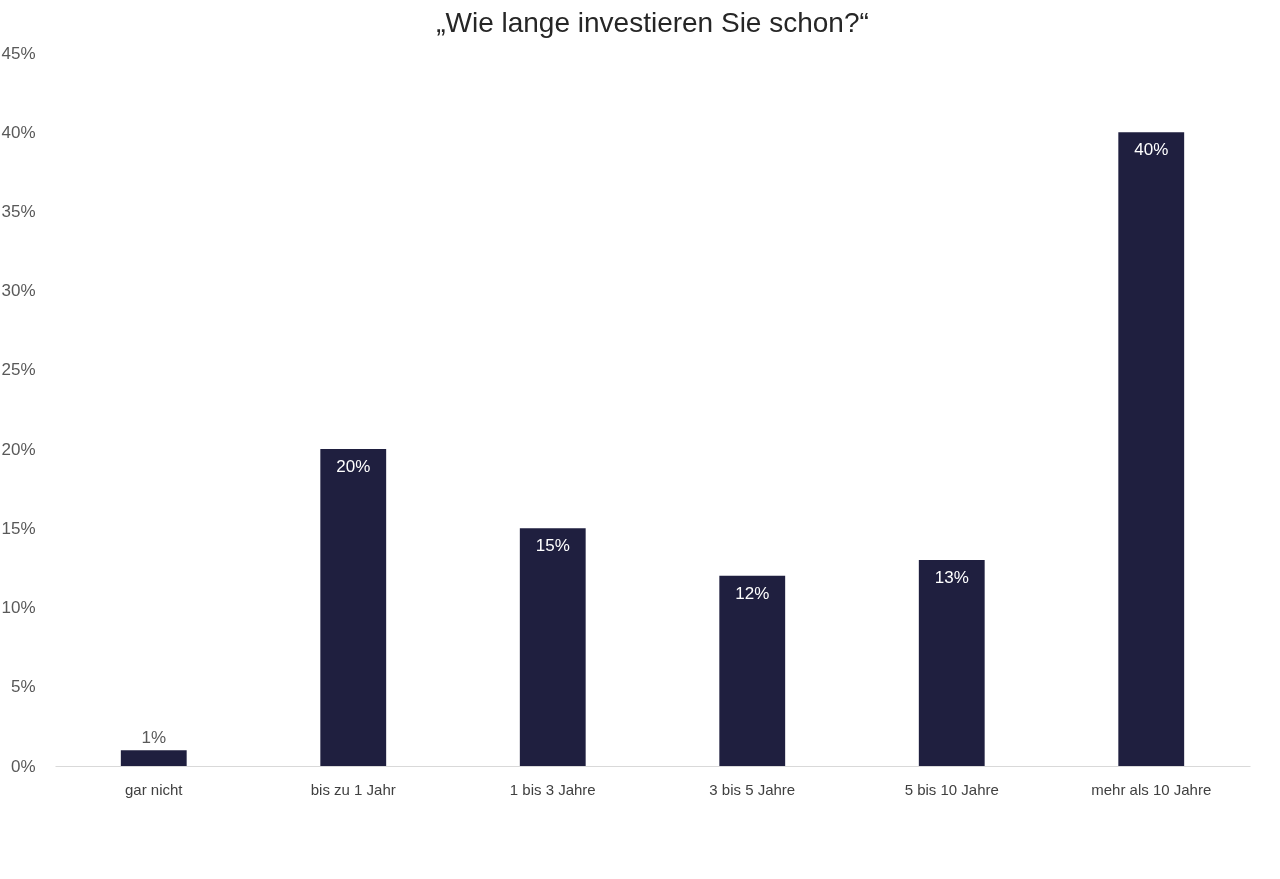 The width and height of the screenshot is (1280, 879). I want to click on y-tick-label: 25%, so click(18, 370).